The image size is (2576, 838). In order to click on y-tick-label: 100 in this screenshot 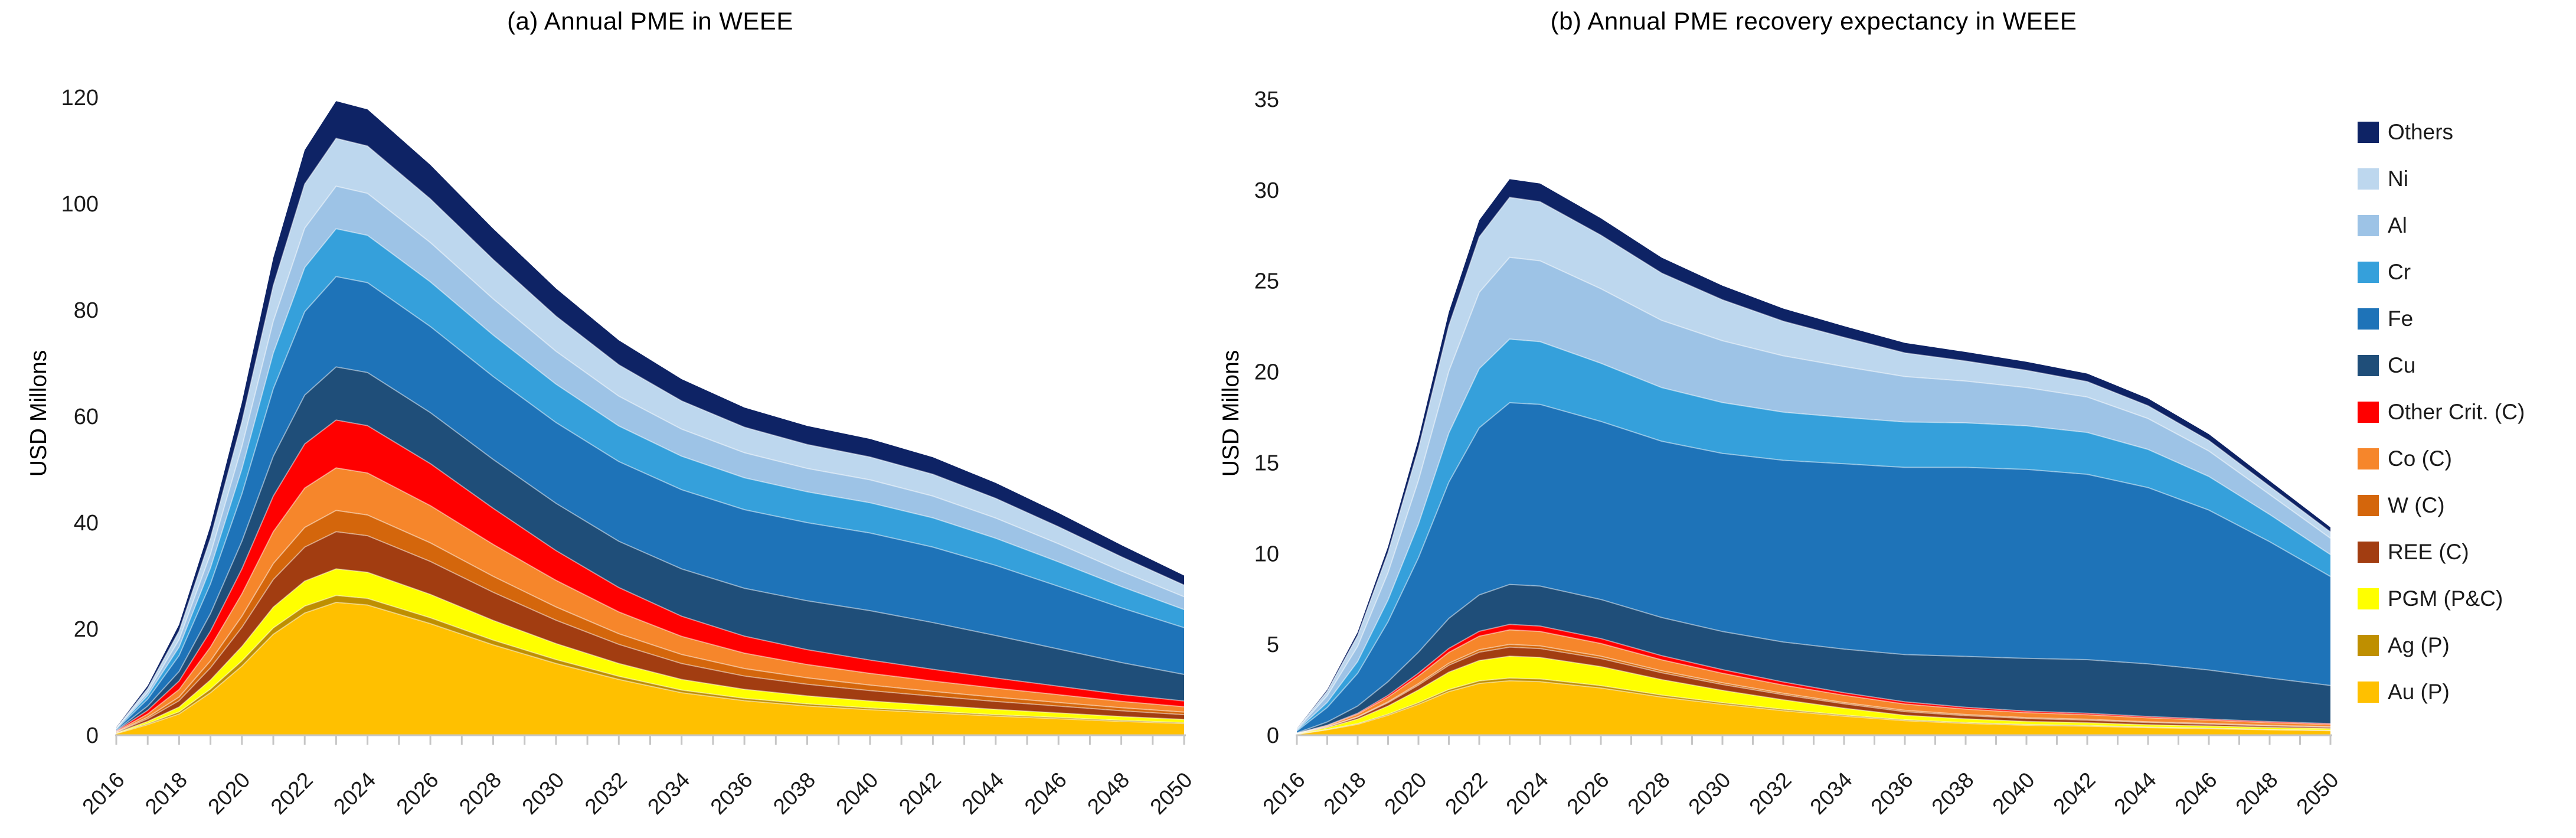, I will do `click(80, 204)`.